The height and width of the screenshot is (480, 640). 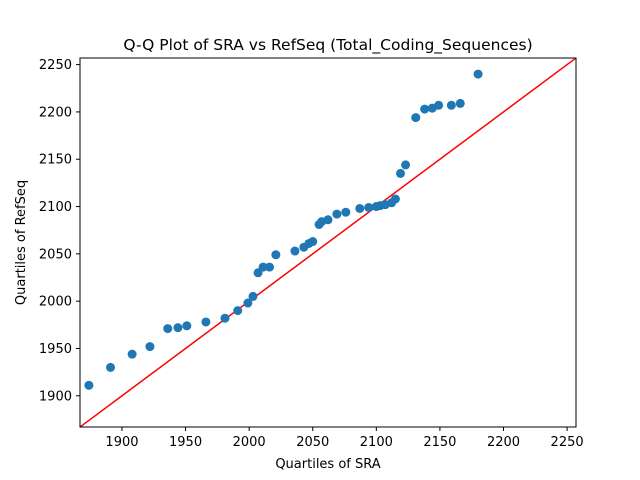 What do you see at coordinates (21, 242) in the screenshot?
I see `y-axis-label: Quartiles of RefSeq` at bounding box center [21, 242].